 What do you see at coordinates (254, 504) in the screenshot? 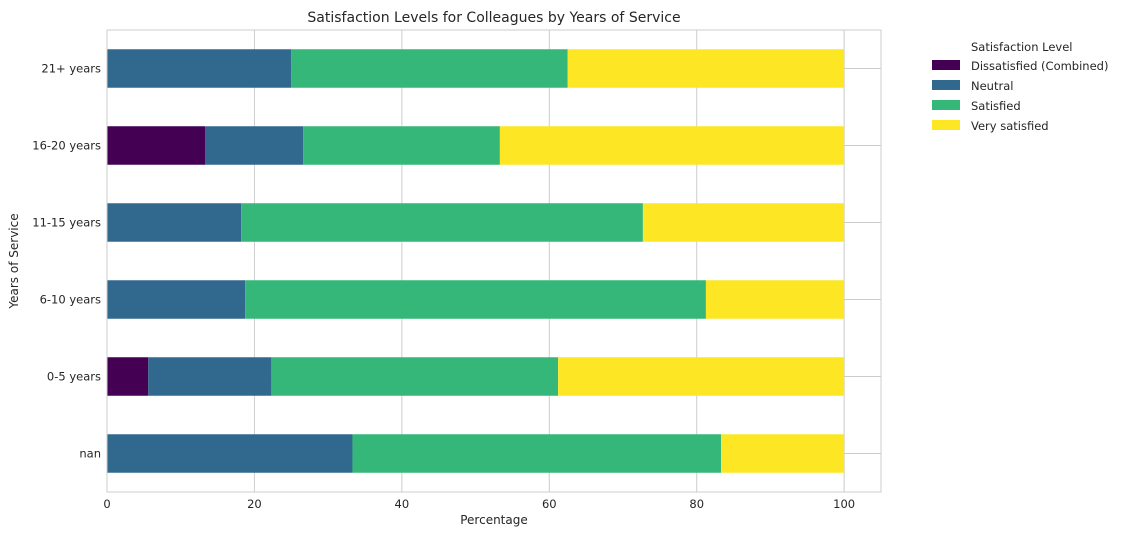
I see `x-tick-label: 20` at bounding box center [254, 504].